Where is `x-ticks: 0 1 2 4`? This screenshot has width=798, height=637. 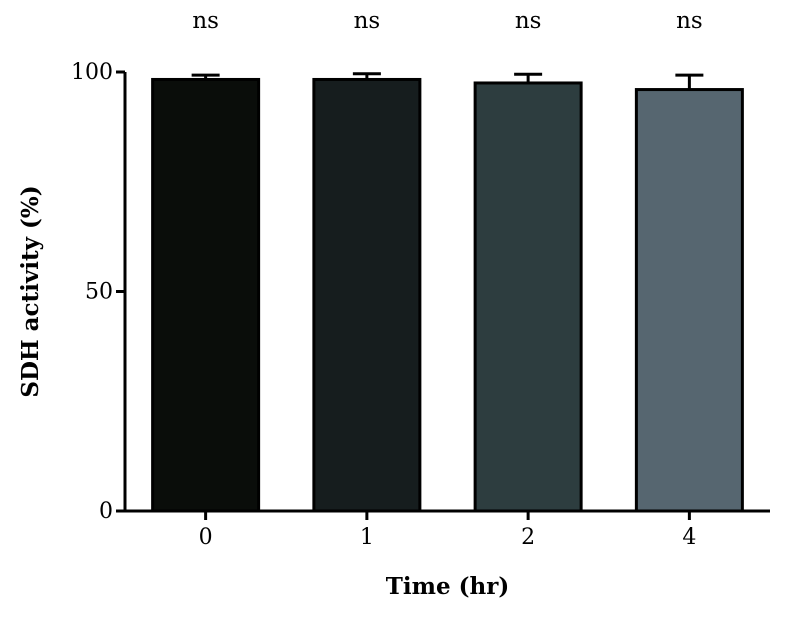 x-ticks: 0 1 2 4 is located at coordinates (447, 530).